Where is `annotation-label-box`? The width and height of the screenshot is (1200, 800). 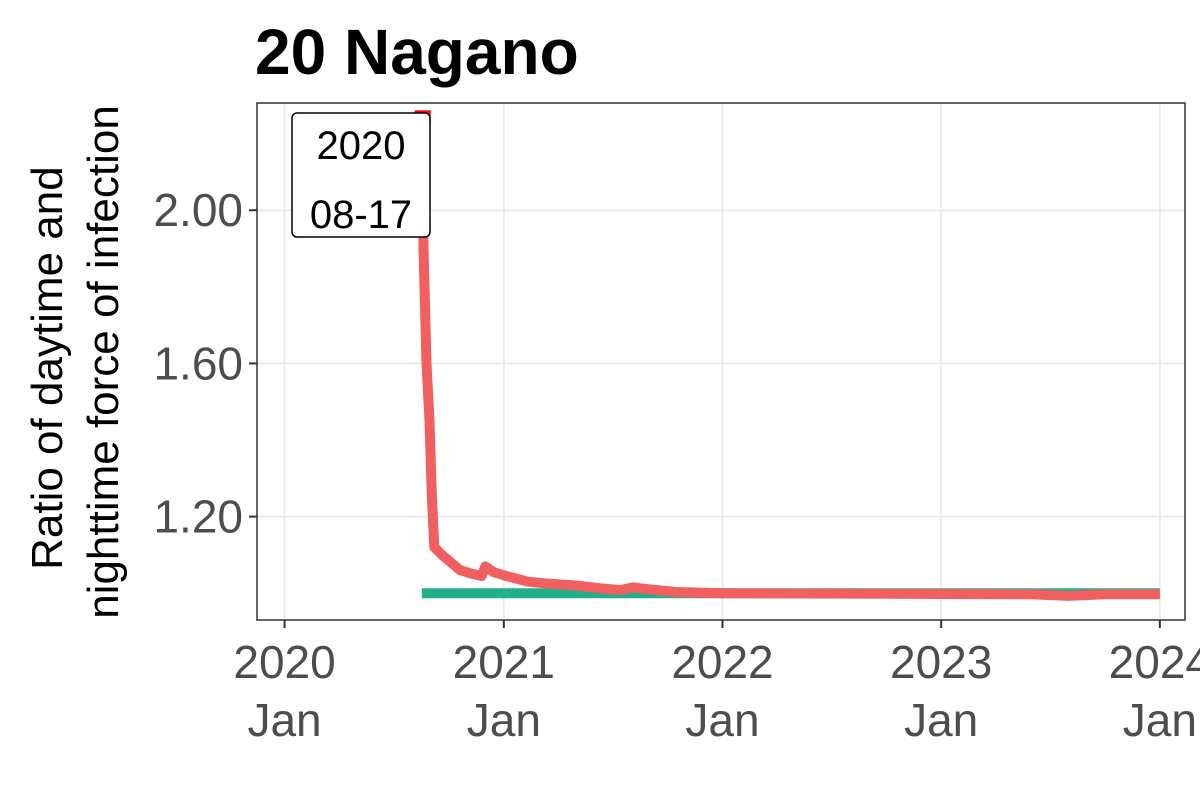 annotation-label-box is located at coordinates (361, 175).